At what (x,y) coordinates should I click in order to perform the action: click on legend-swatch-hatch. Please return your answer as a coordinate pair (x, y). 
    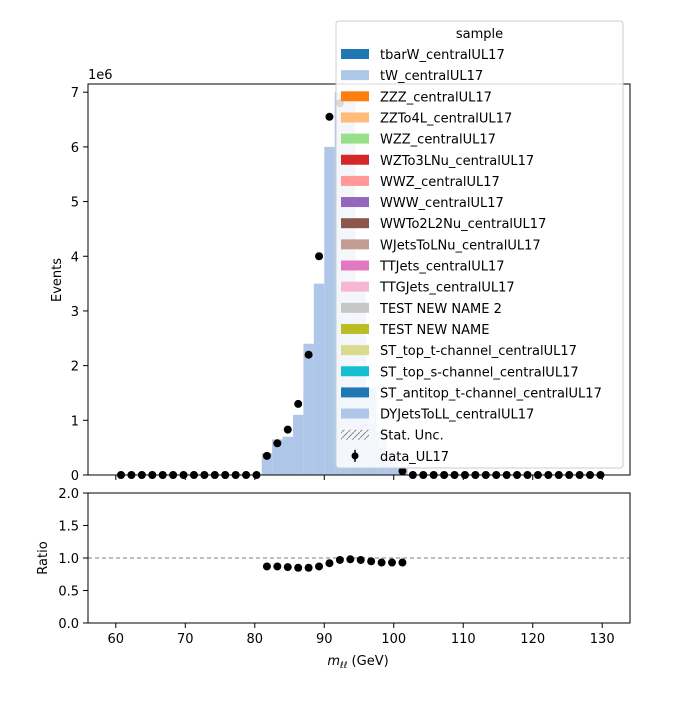
    Looking at the image, I should click on (355, 434).